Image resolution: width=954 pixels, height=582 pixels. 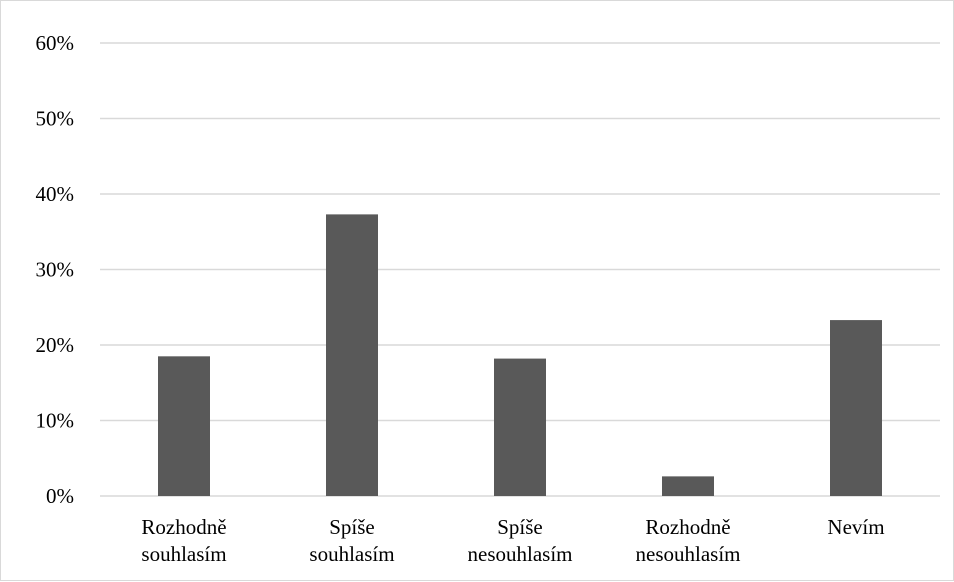 I want to click on x-category-label: Nevím, so click(x=855, y=527).